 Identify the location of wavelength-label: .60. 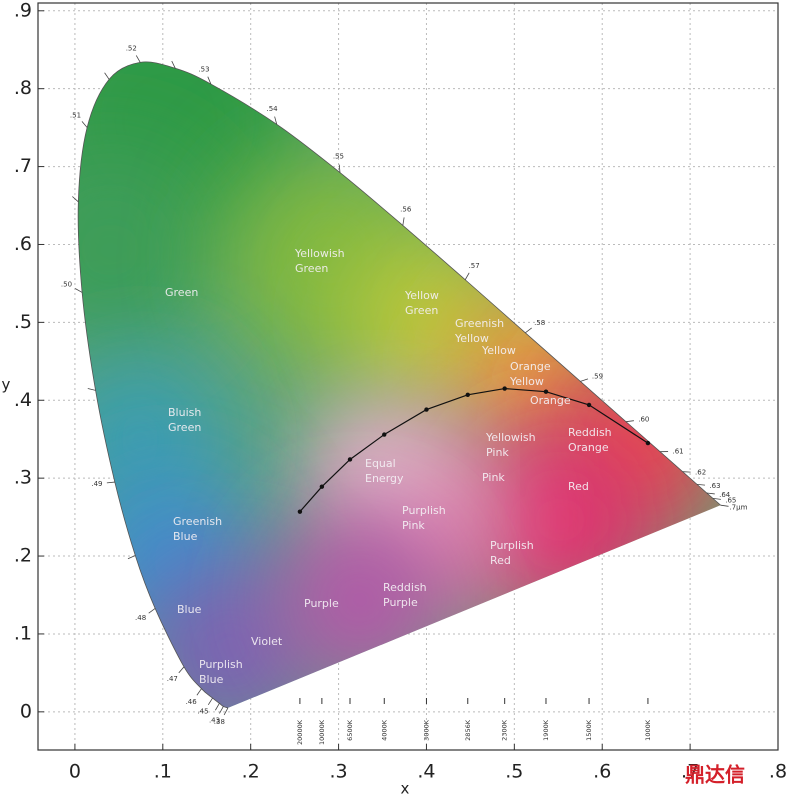
(643, 420).